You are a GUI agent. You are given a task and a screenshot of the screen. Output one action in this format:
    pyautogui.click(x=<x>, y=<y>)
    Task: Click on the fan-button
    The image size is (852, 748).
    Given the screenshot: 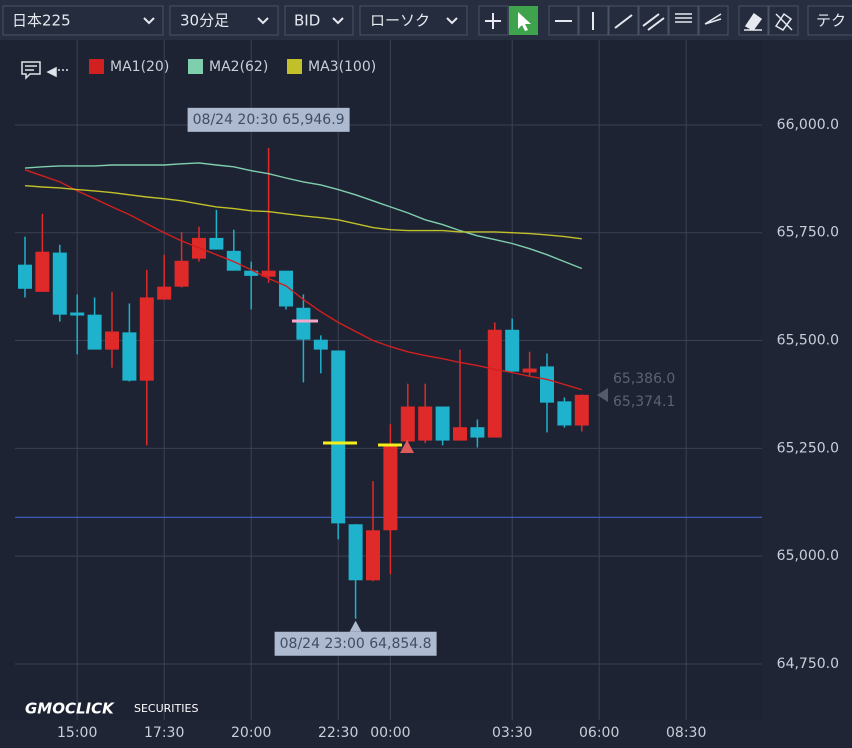 What is the action you would take?
    pyautogui.click(x=713, y=20)
    